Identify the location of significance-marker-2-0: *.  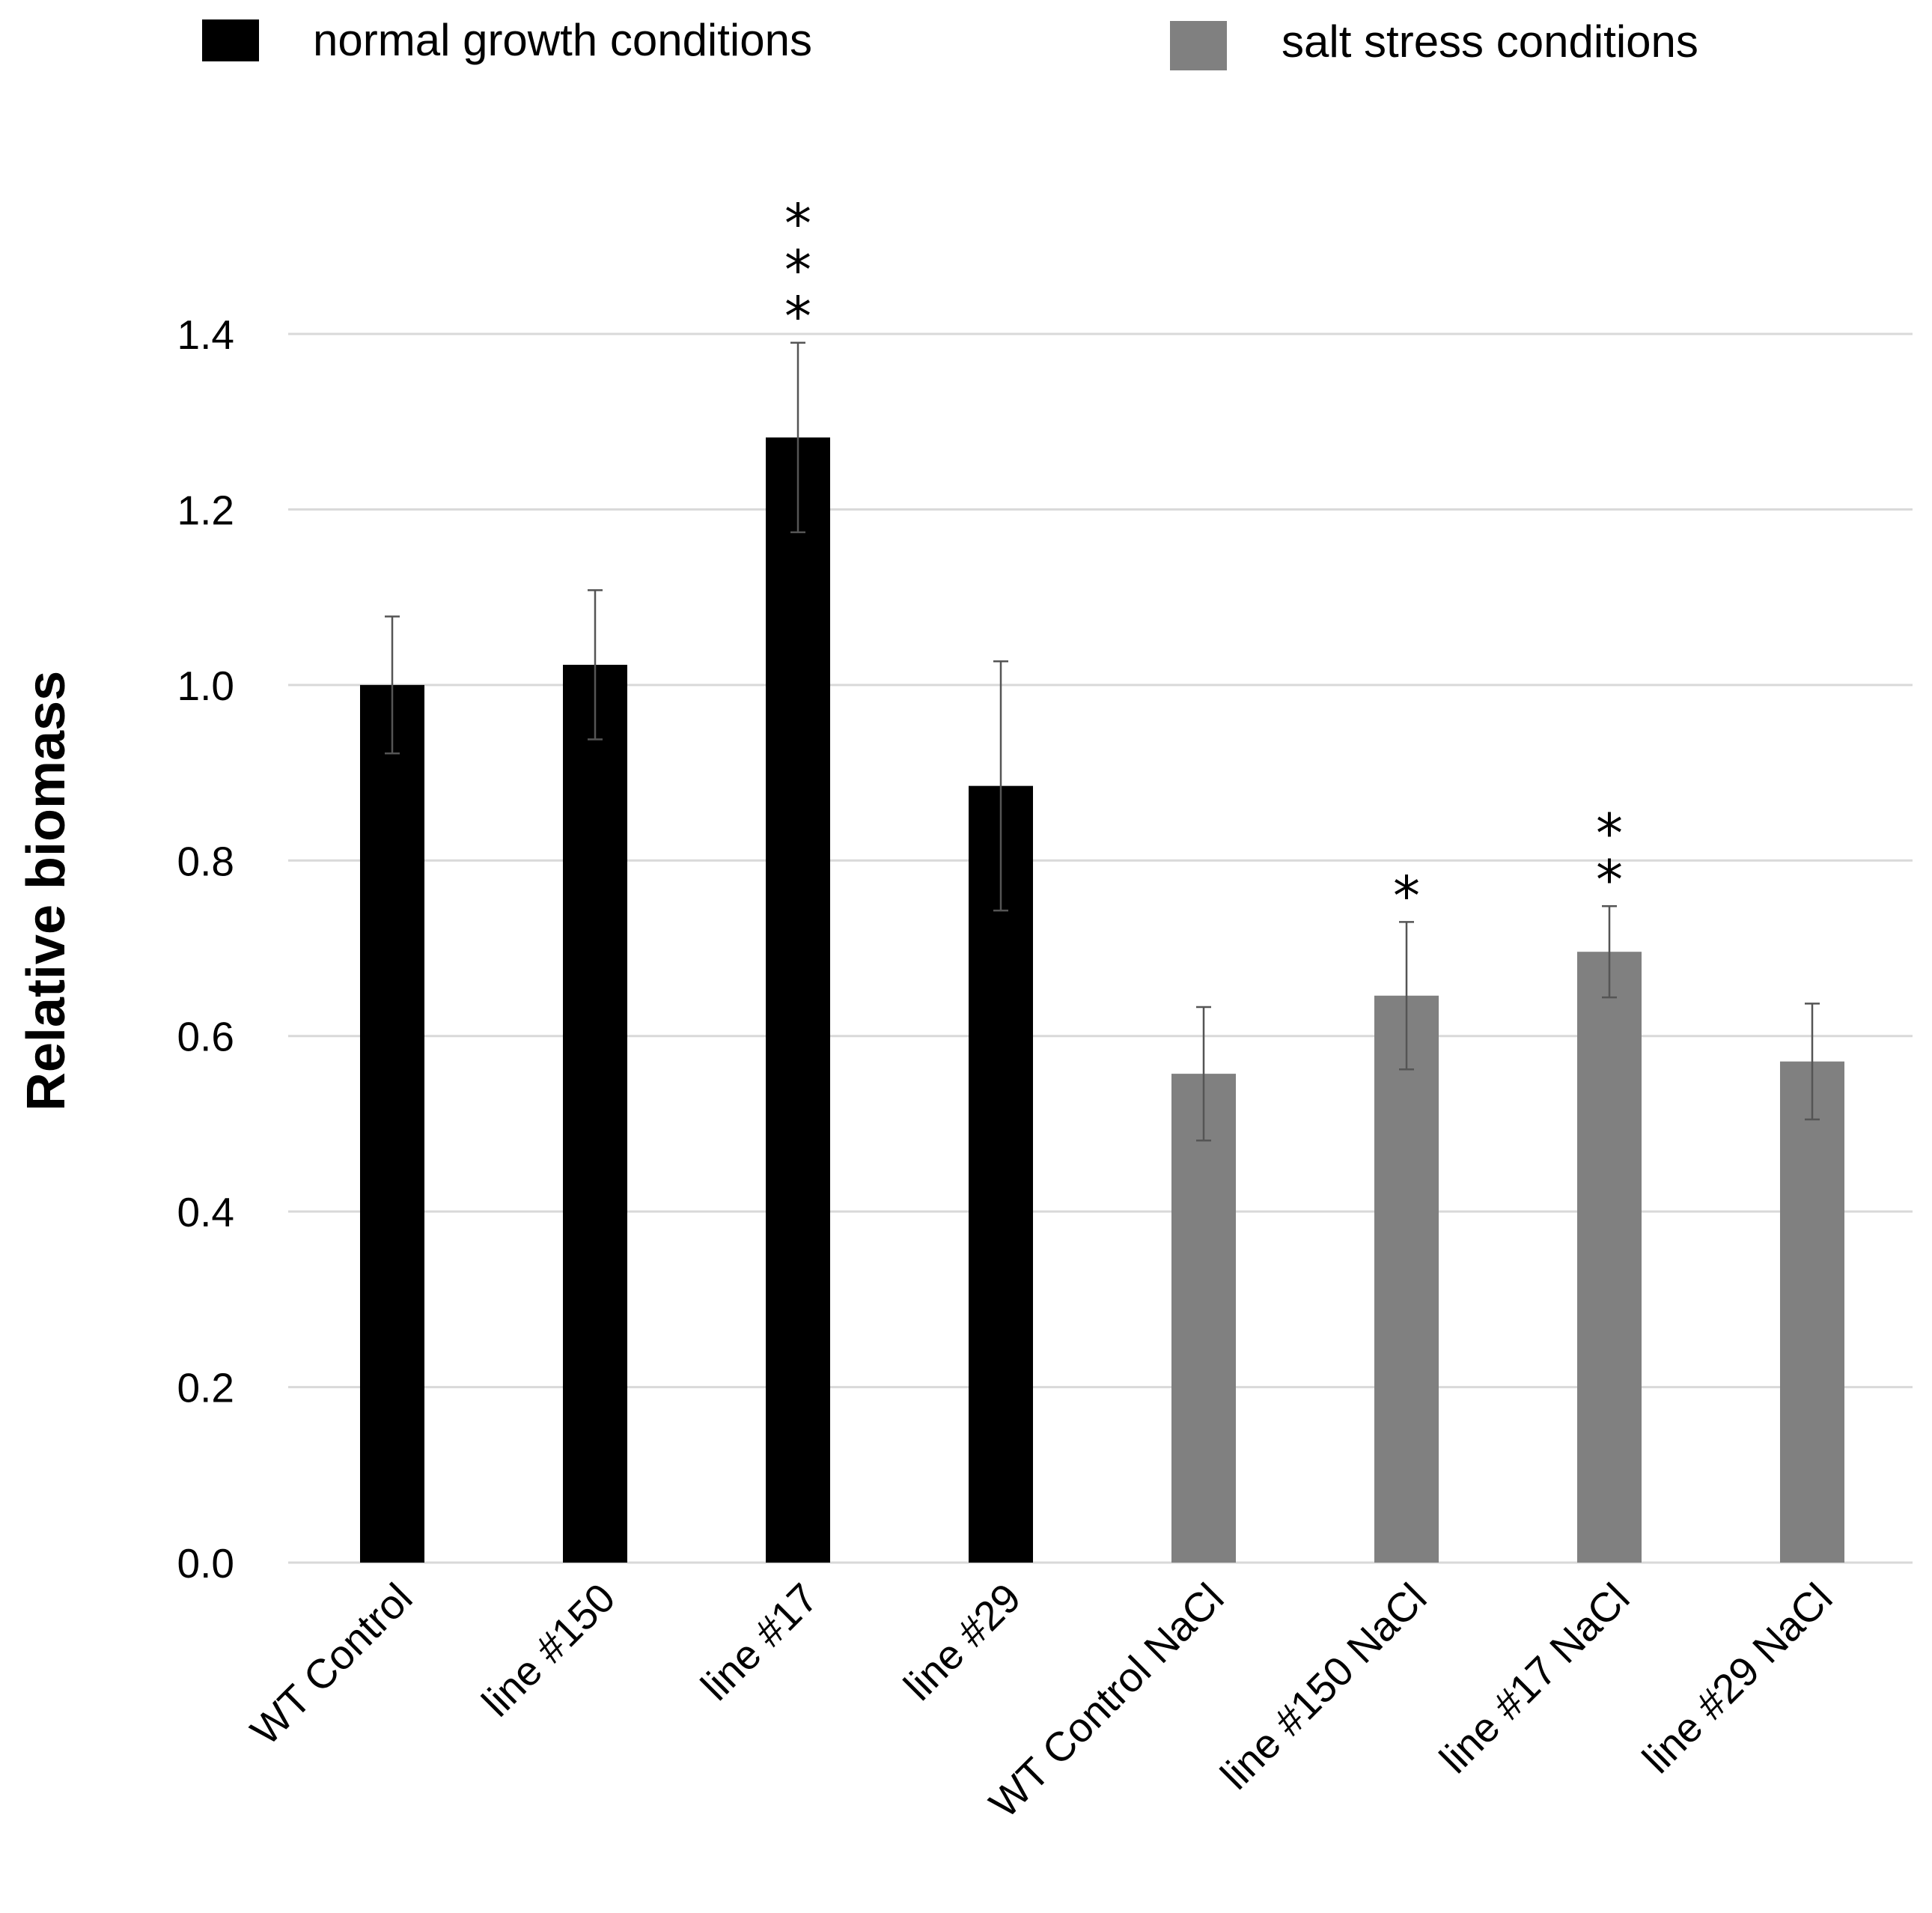
(798, 223).